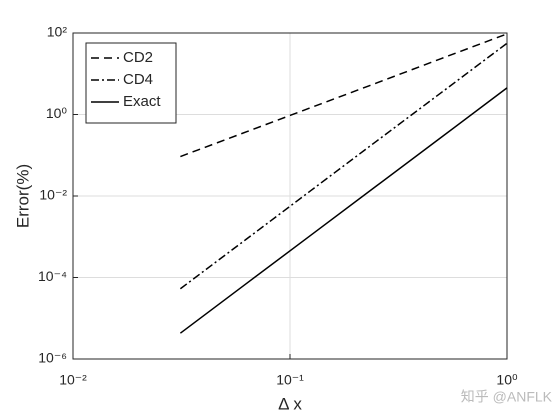 Image resolution: width=560 pixels, height=420 pixels. I want to click on x-tick-label: 10⁻¹, so click(290, 380).